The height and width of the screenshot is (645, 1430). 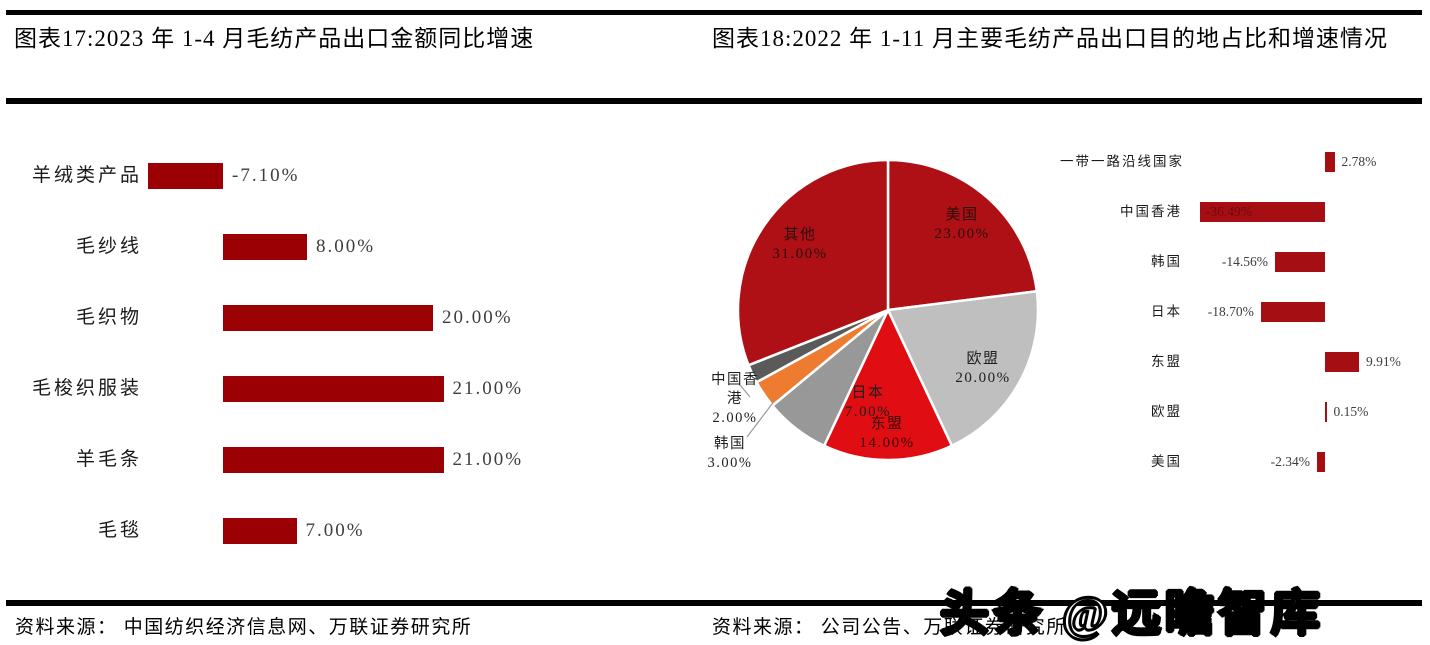 What do you see at coordinates (714, 101) in the screenshot?
I see `header-rule` at bounding box center [714, 101].